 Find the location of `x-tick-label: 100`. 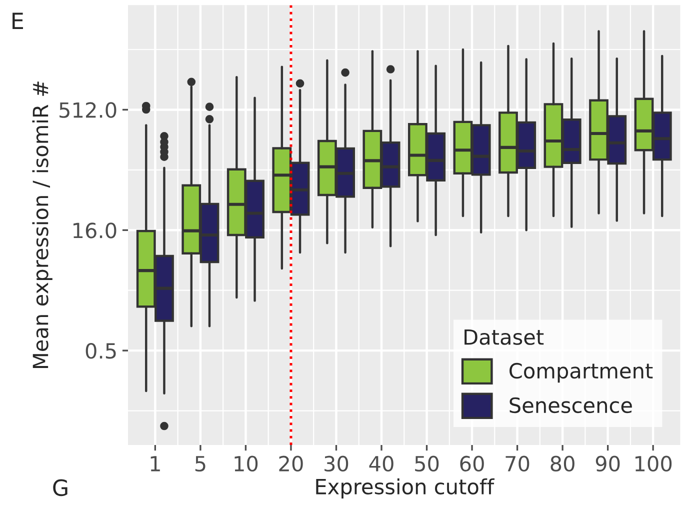

x-tick-label: 100 is located at coordinates (653, 464).